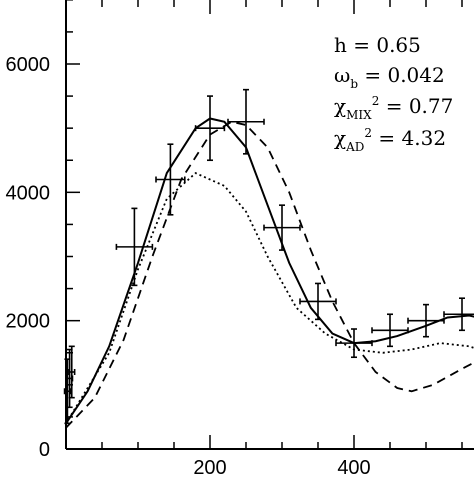 This screenshot has height=477, width=474. What do you see at coordinates (209, 467) in the screenshot?
I see `x-tick-label: 200` at bounding box center [209, 467].